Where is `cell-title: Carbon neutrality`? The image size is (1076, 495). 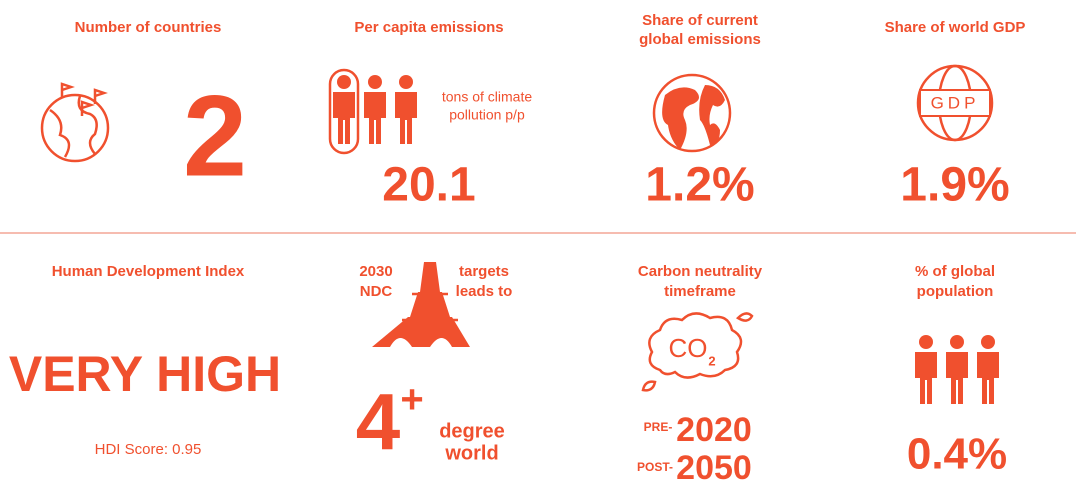 cell-title: Carbon neutrality is located at coordinates (700, 271).